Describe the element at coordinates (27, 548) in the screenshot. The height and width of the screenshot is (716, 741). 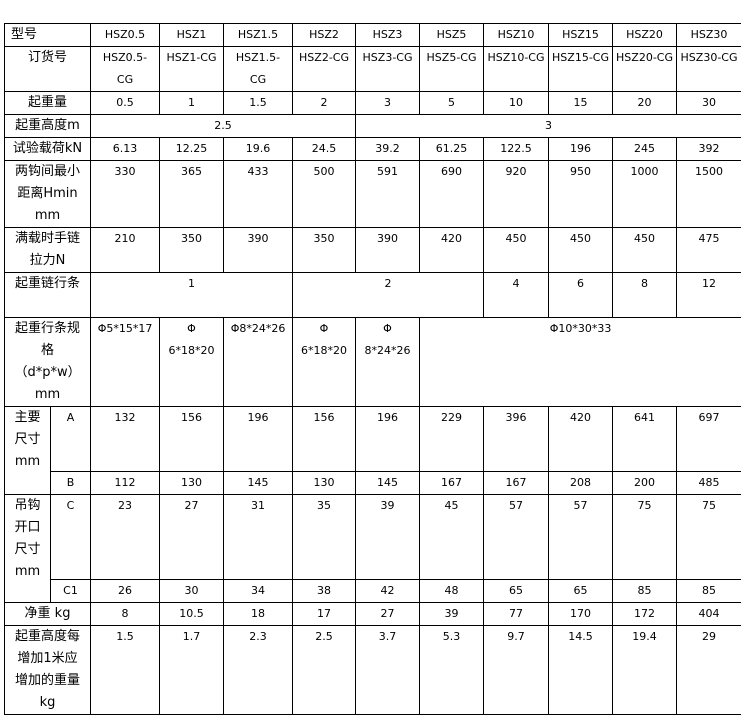
I see `row-label: 吊钩 开口 尺寸 mm` at that location.